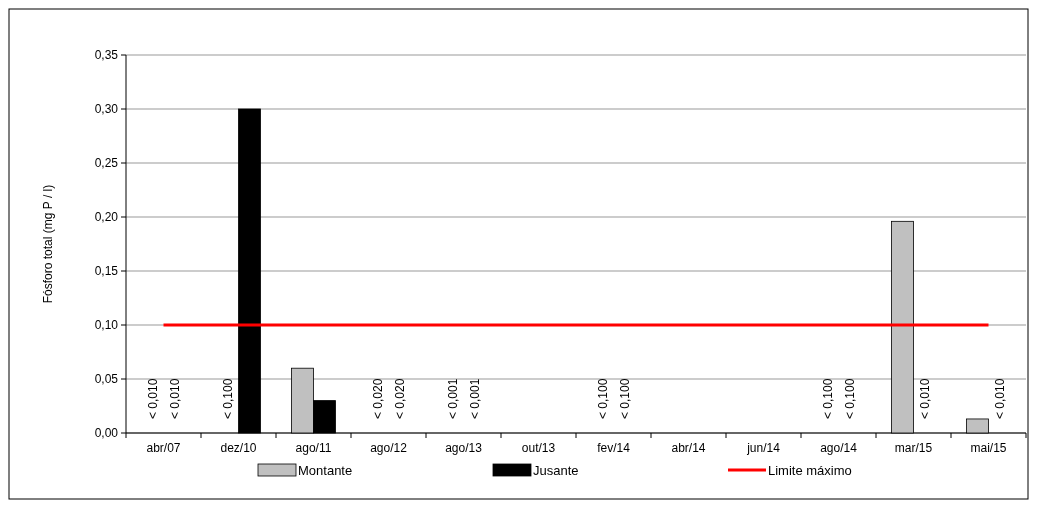 This screenshot has height=508, width=1037. Describe the element at coordinates (48, 244) in the screenshot. I see `y-axis-title: Fósforo total (mg P / l)` at that location.